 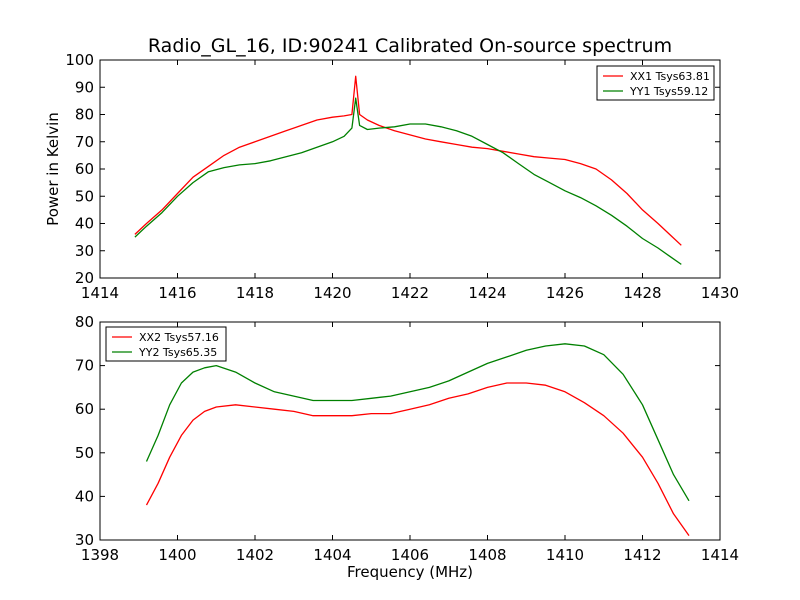 What do you see at coordinates (642, 555) in the screenshot?
I see `x-tick-label: 1412` at bounding box center [642, 555].